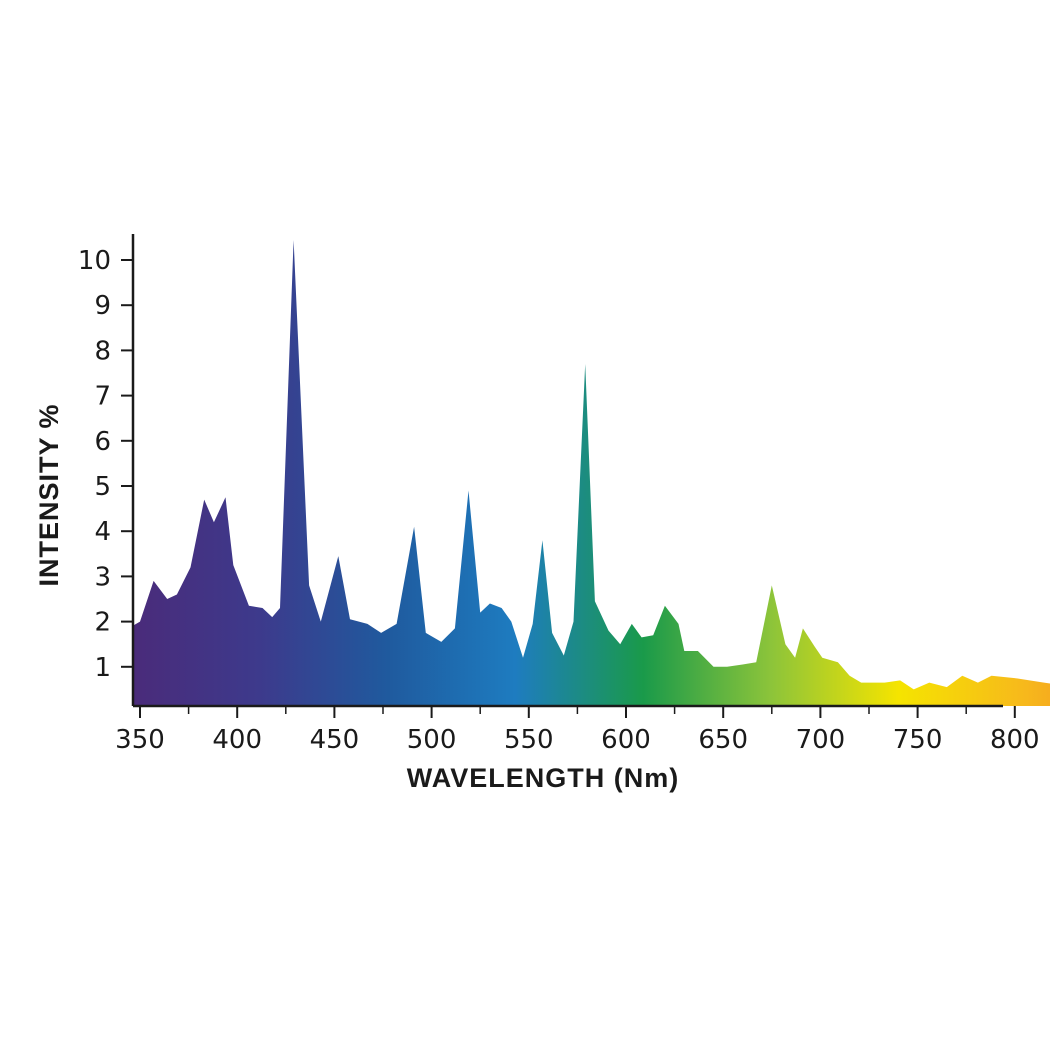 This screenshot has height=1050, width=1050. I want to click on x-tick-label: 500, so click(432, 740).